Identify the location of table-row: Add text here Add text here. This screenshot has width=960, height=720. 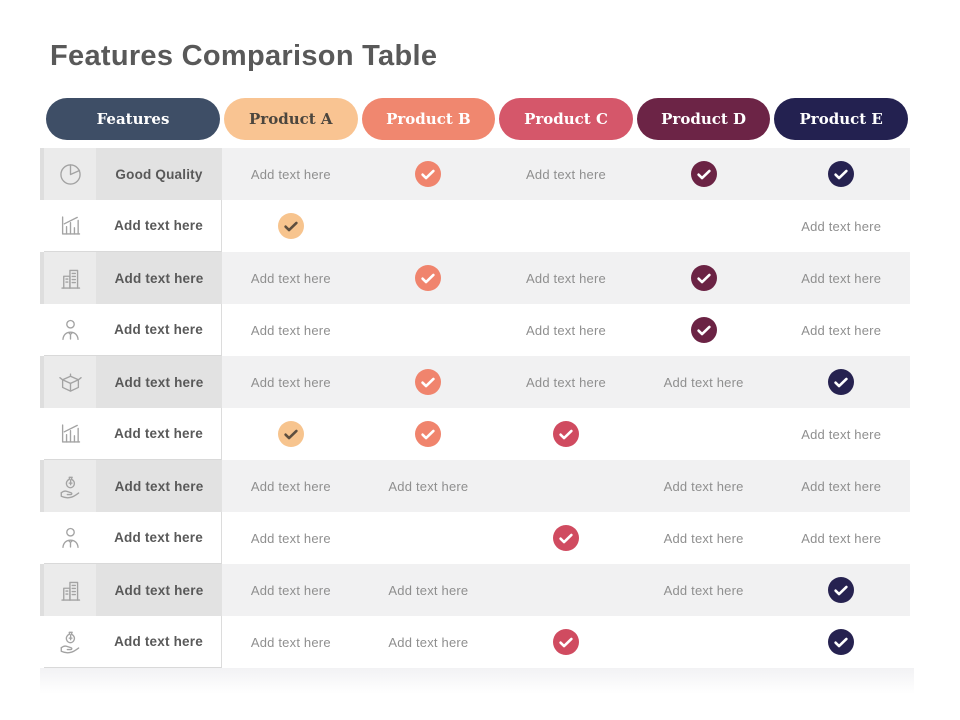
(477, 434).